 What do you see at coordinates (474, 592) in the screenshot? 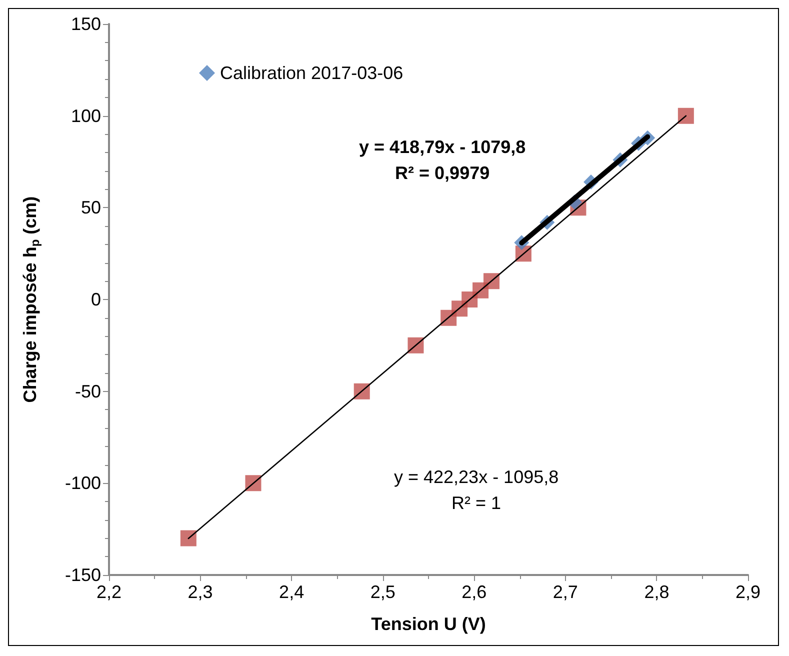
I see `x-tick-label: 2,6` at bounding box center [474, 592].